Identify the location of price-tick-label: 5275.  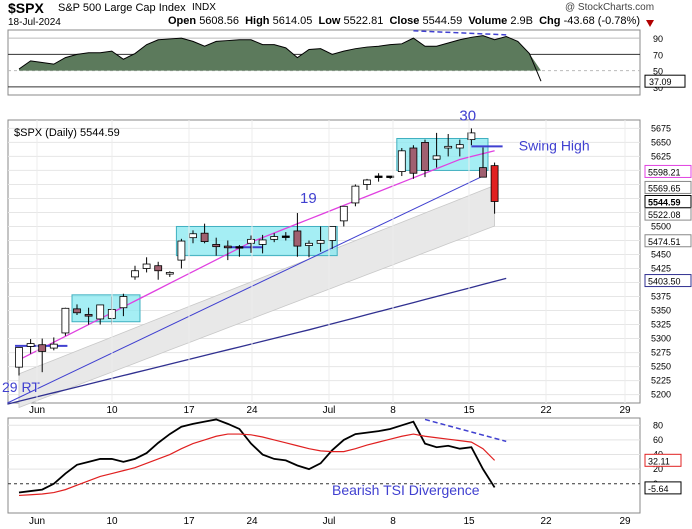
(661, 353).